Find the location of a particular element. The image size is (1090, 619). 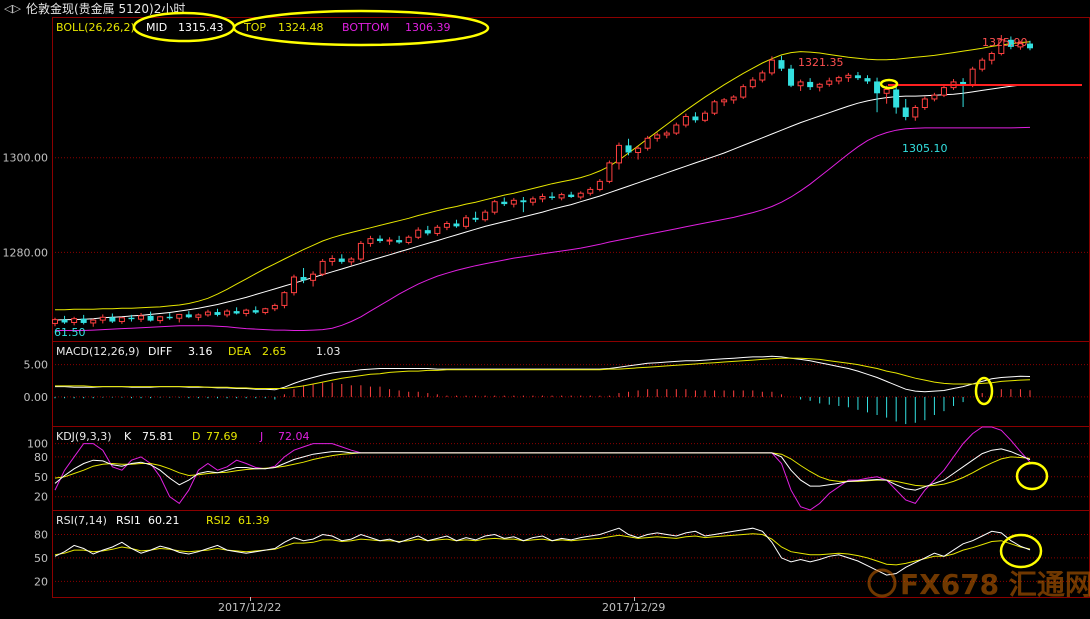

date-label-2: 2017/12/29 is located at coordinates (633, 607).